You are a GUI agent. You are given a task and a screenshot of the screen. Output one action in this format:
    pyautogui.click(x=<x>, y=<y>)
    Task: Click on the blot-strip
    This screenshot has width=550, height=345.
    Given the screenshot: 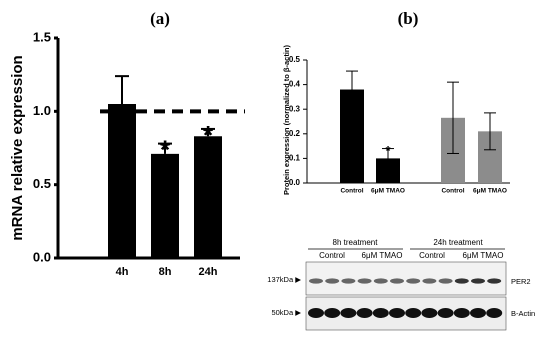 What is the action you would take?
    pyautogui.click(x=406, y=278)
    